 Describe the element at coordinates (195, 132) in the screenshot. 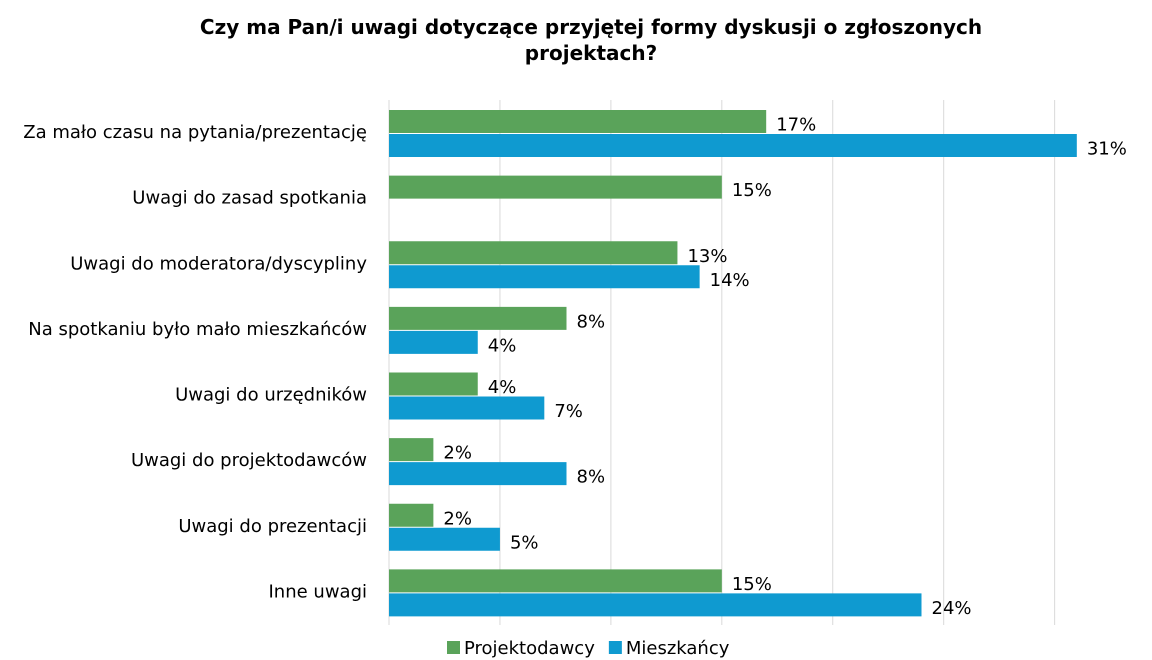

I see `y-tick-label: Za mało czasu na pytania/prezentację` at that location.